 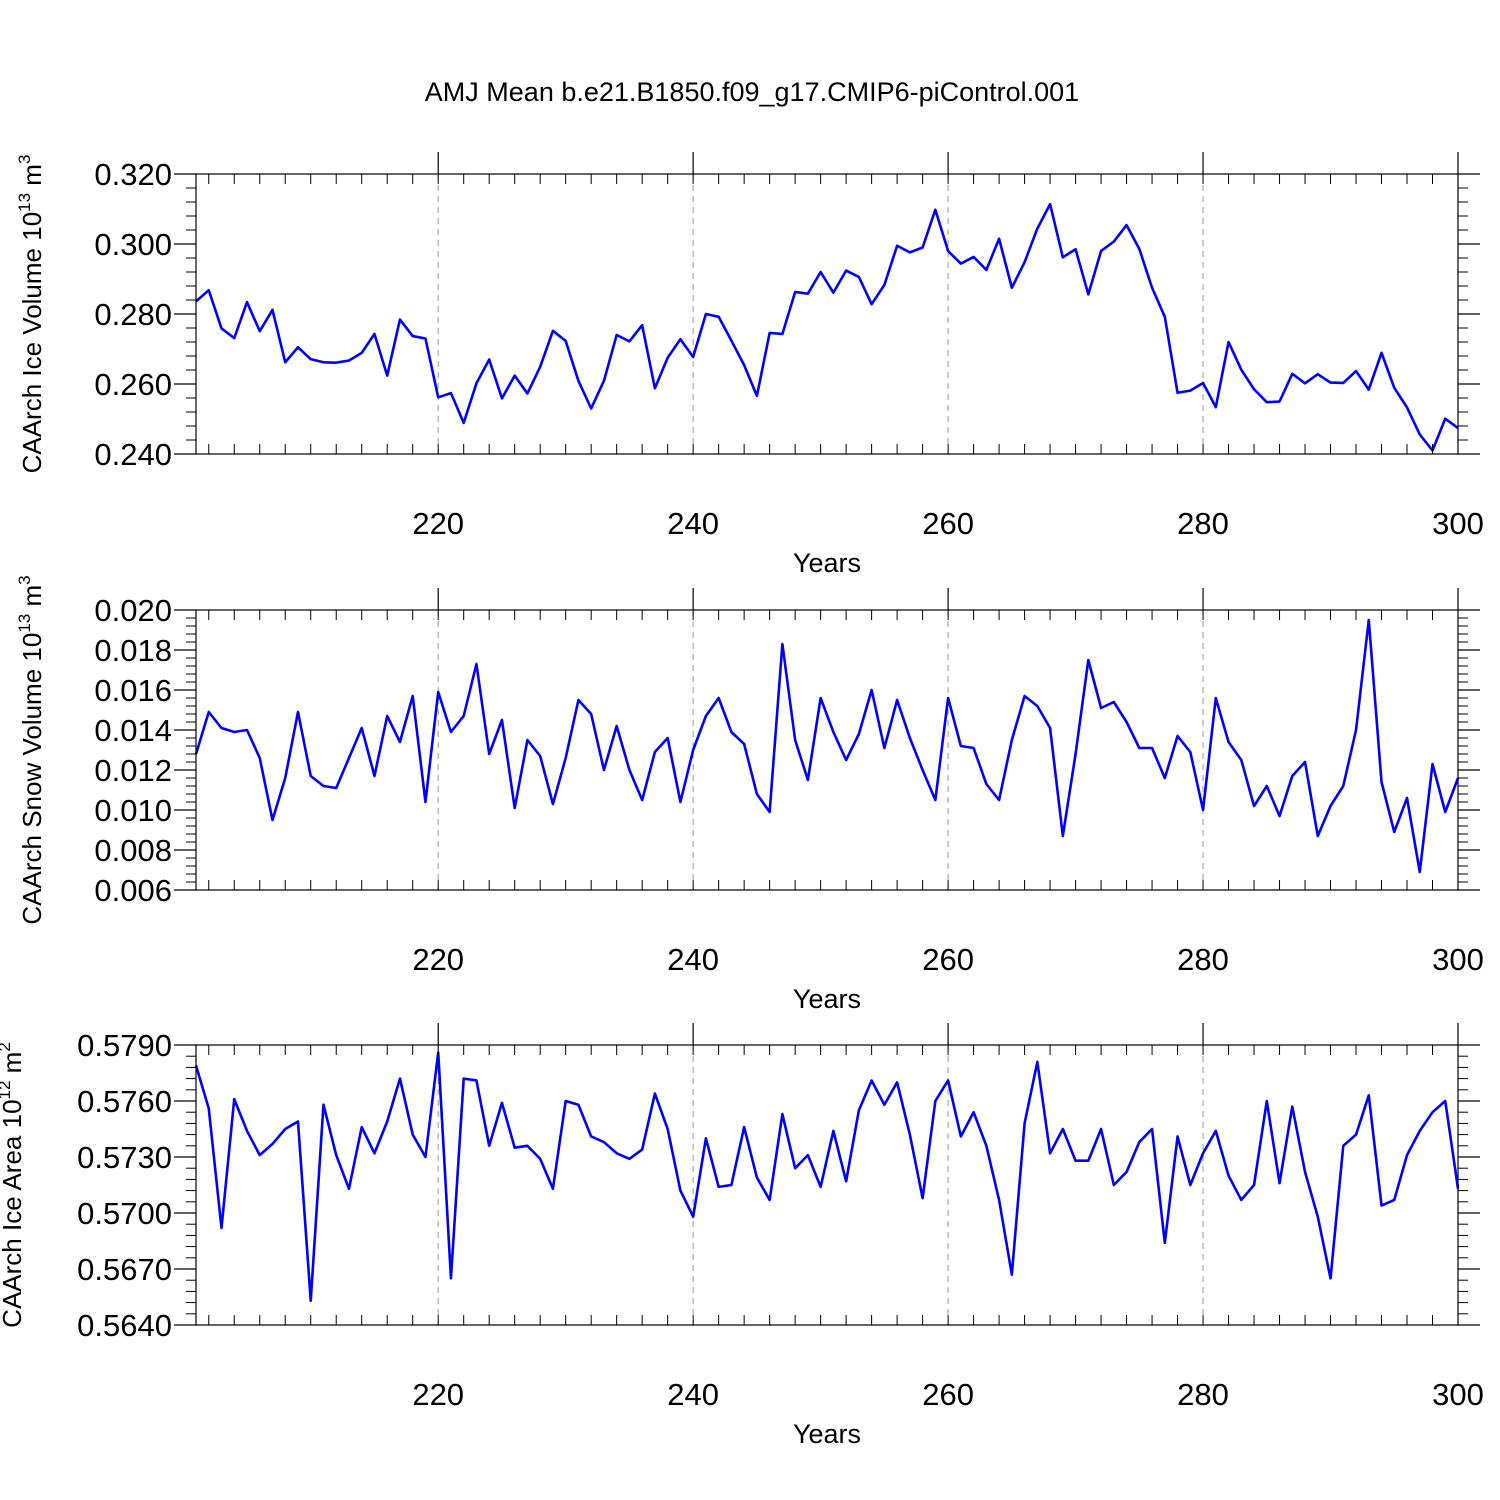 I want to click on y-axis-label-exponent: 12, so click(x=7, y=1090).